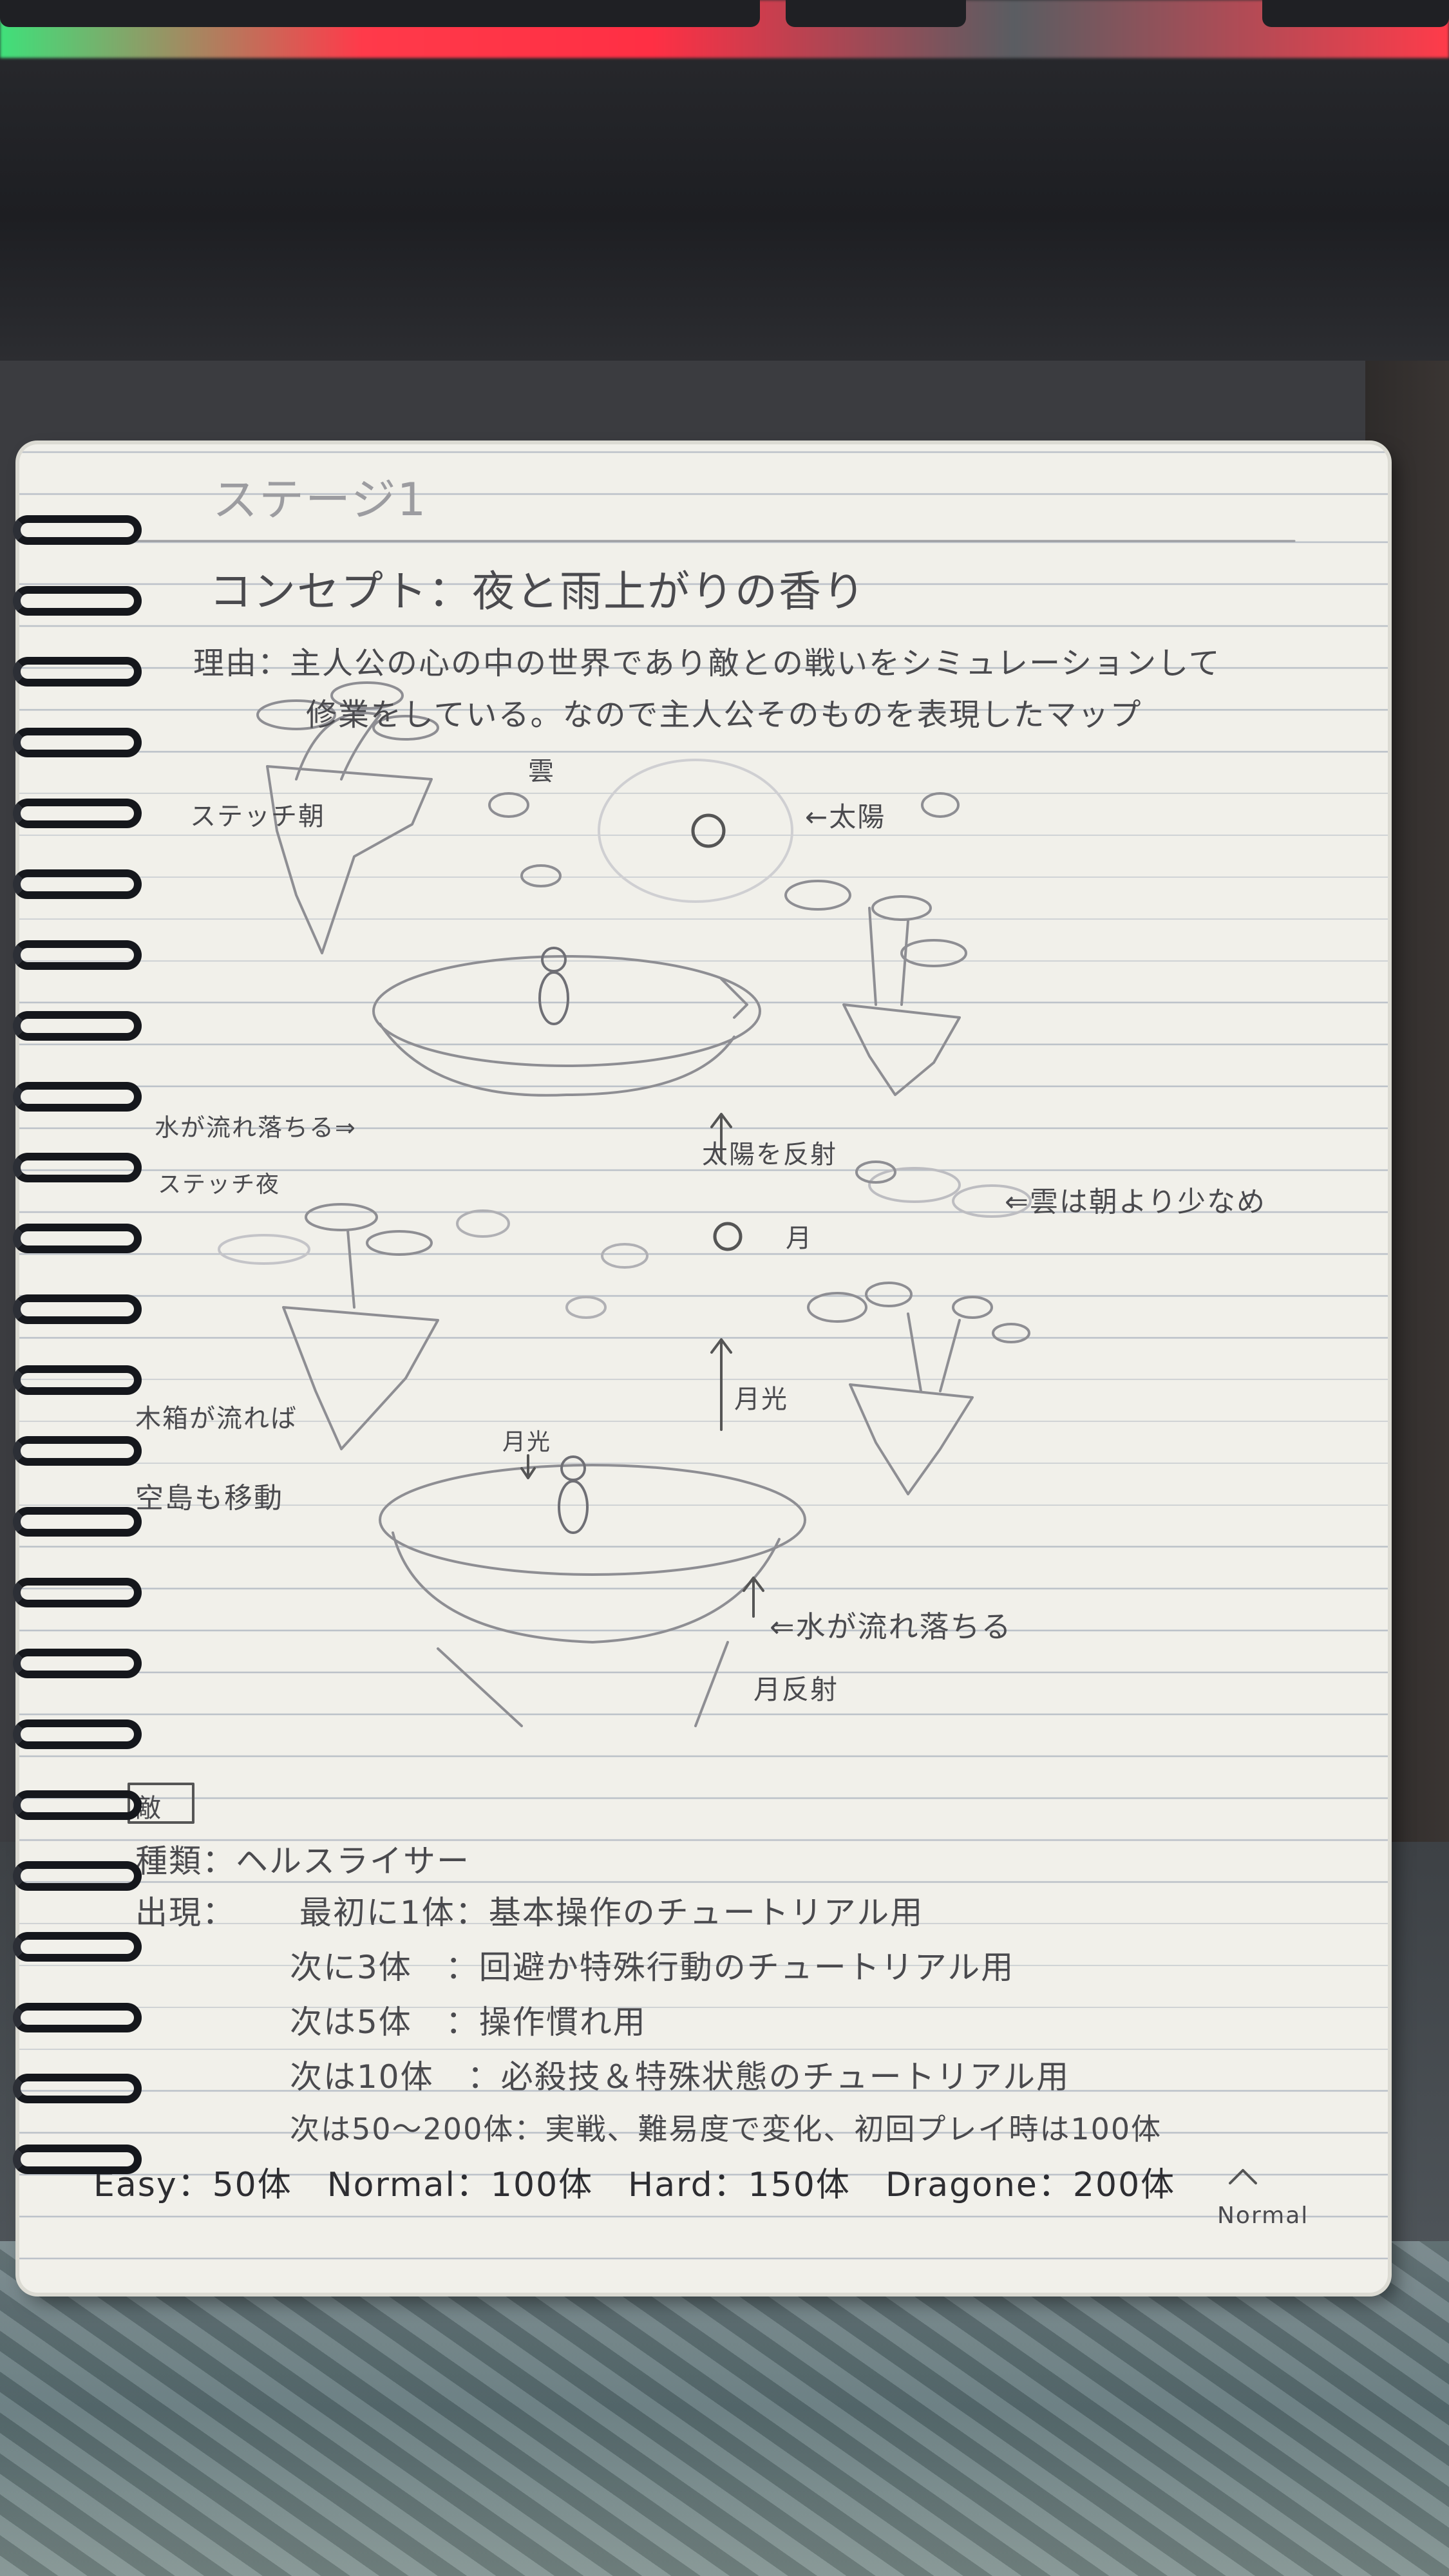  What do you see at coordinates (796, 1690) in the screenshot?
I see `label-reflection: 月反射` at bounding box center [796, 1690].